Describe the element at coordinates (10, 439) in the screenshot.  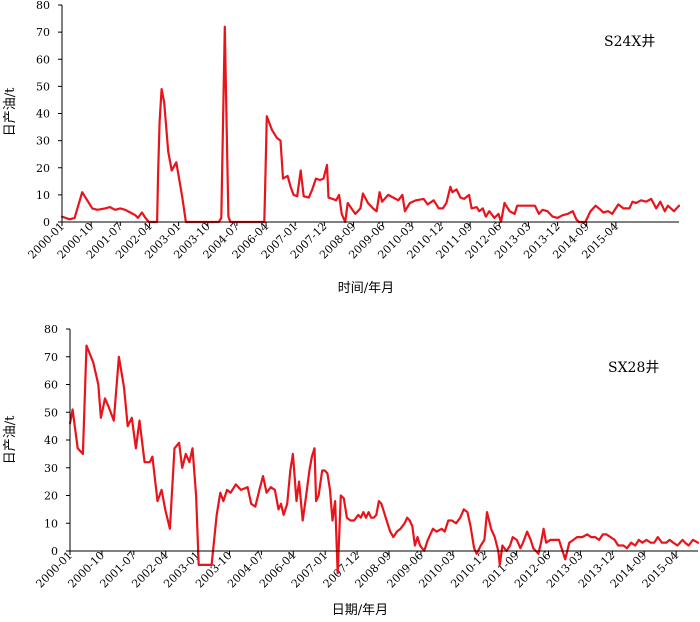
I see `y-axis-title-sx28: 日产油/t` at that location.